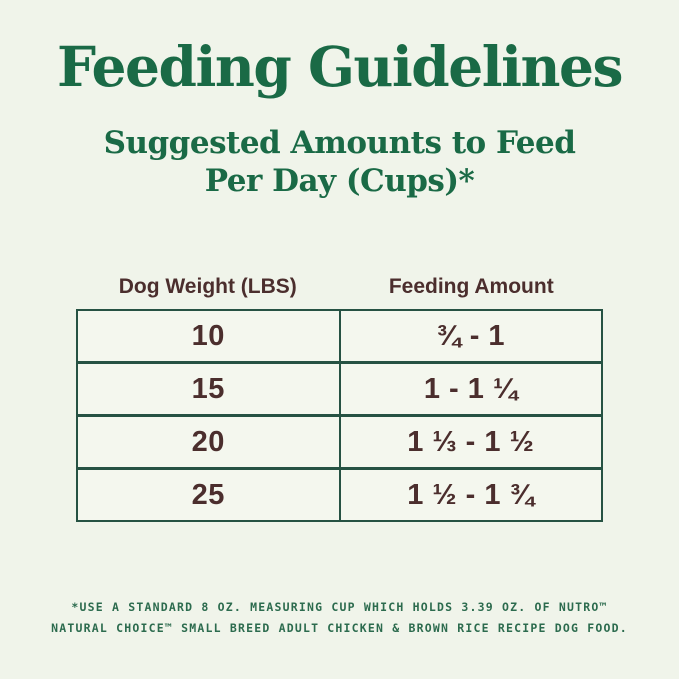 The width and height of the screenshot is (679, 679). I want to click on feeding-amount-value: 1 ½ - 1 ¾, so click(470, 495).